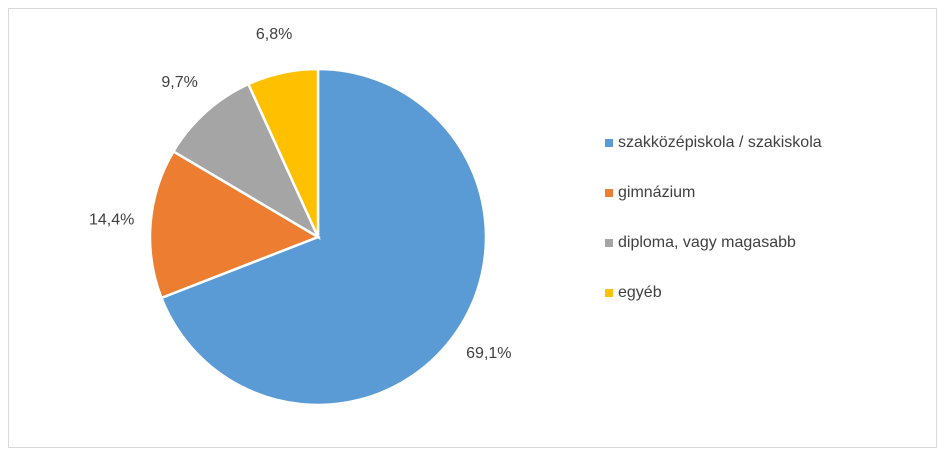  What do you see at coordinates (707, 242) in the screenshot?
I see `legend-label: diploma, vagy magasabb` at bounding box center [707, 242].